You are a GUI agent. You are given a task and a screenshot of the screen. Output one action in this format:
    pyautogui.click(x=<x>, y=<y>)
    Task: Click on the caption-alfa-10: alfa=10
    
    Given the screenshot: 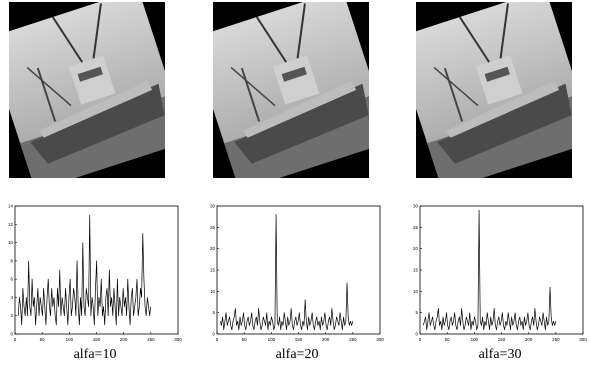 What is the action you would take?
    pyautogui.click(x=95, y=354)
    